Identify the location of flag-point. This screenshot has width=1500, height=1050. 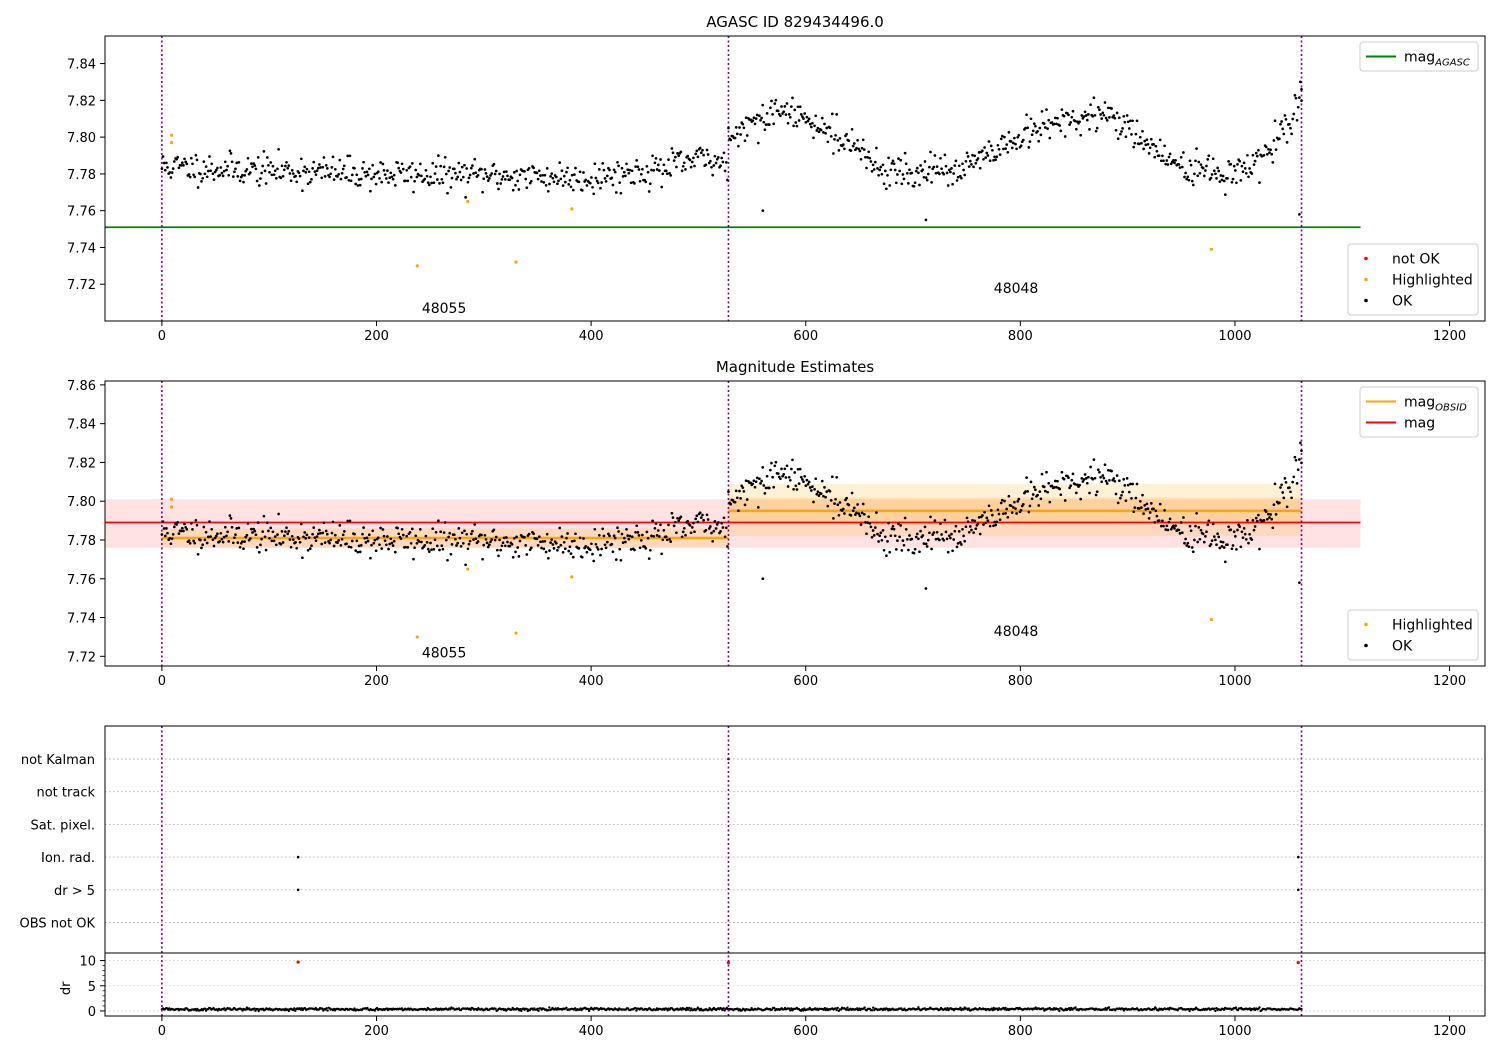
(1298, 890).